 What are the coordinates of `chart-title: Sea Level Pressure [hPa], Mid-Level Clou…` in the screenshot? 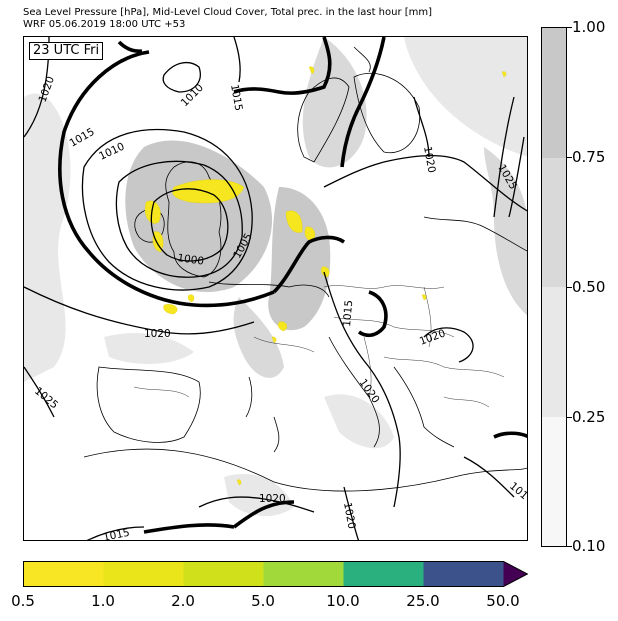 It's located at (228, 12).